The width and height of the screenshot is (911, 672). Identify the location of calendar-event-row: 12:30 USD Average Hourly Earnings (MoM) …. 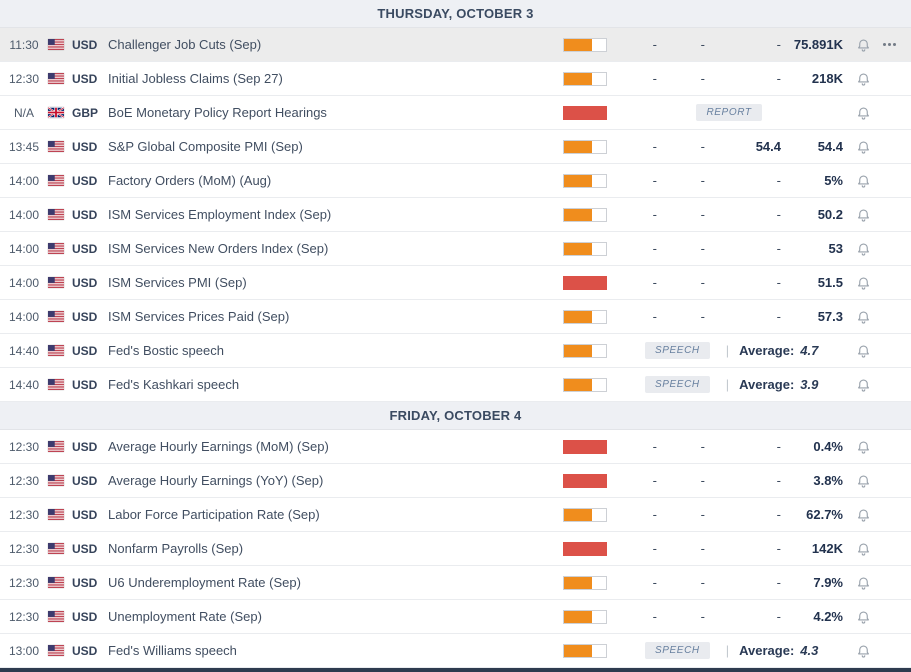
(455, 447).